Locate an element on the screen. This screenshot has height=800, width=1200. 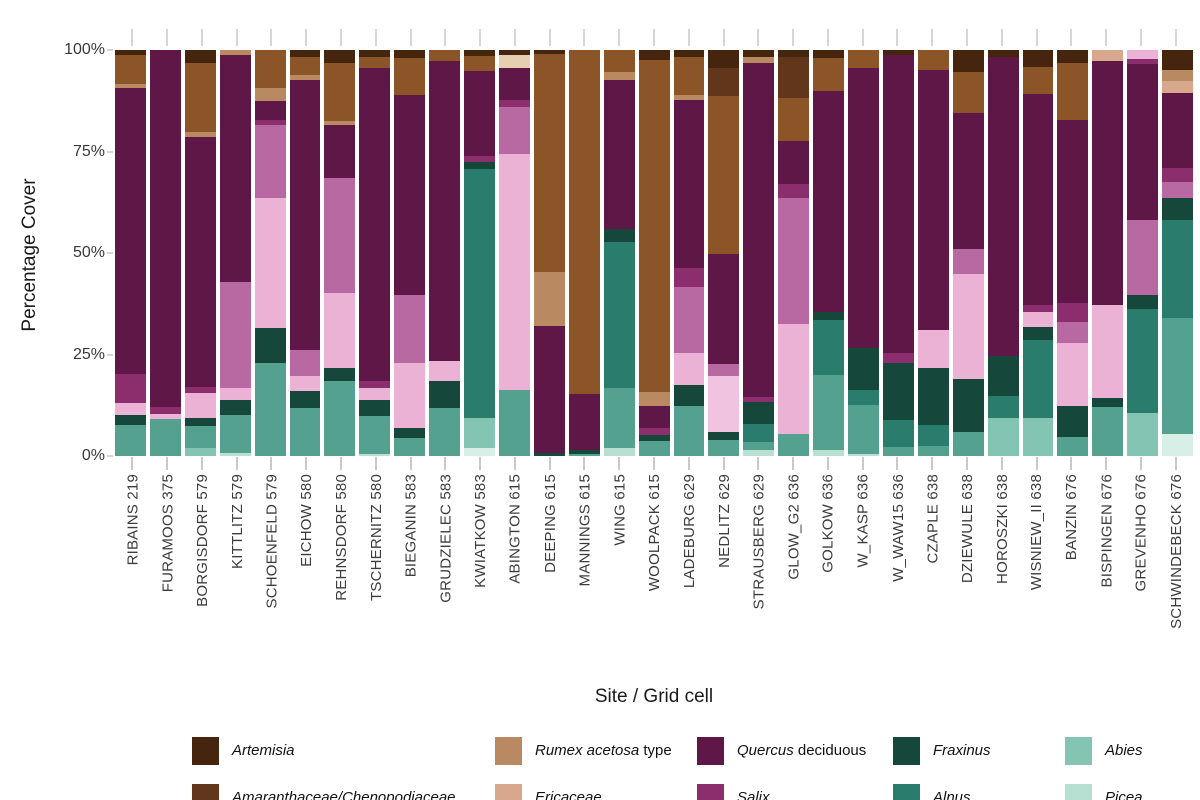
x-tick-label: MANNINGS 615 is located at coordinates (585, 530).